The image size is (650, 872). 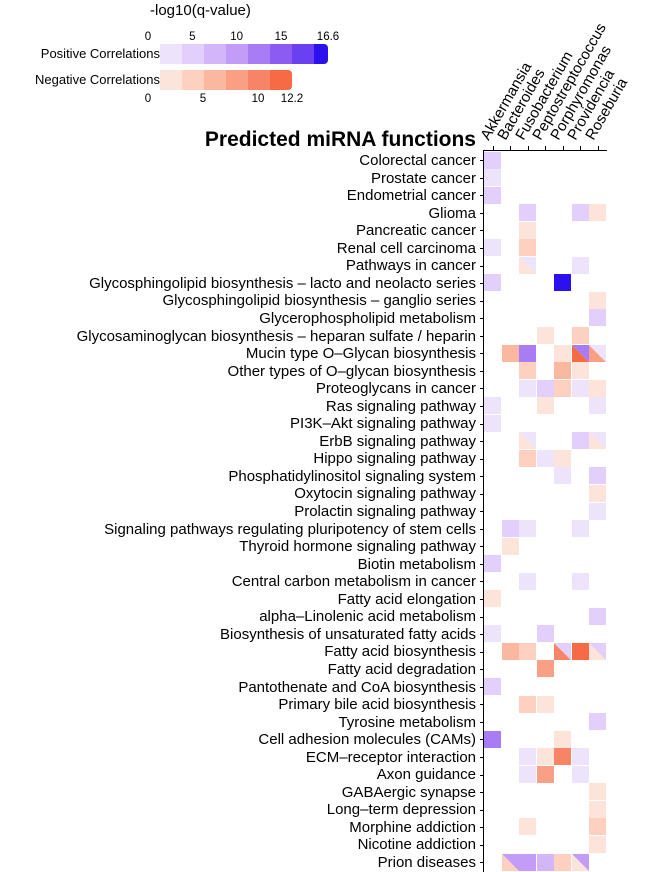 I want to click on legend-negative-tick: 0, so click(x=148, y=99).